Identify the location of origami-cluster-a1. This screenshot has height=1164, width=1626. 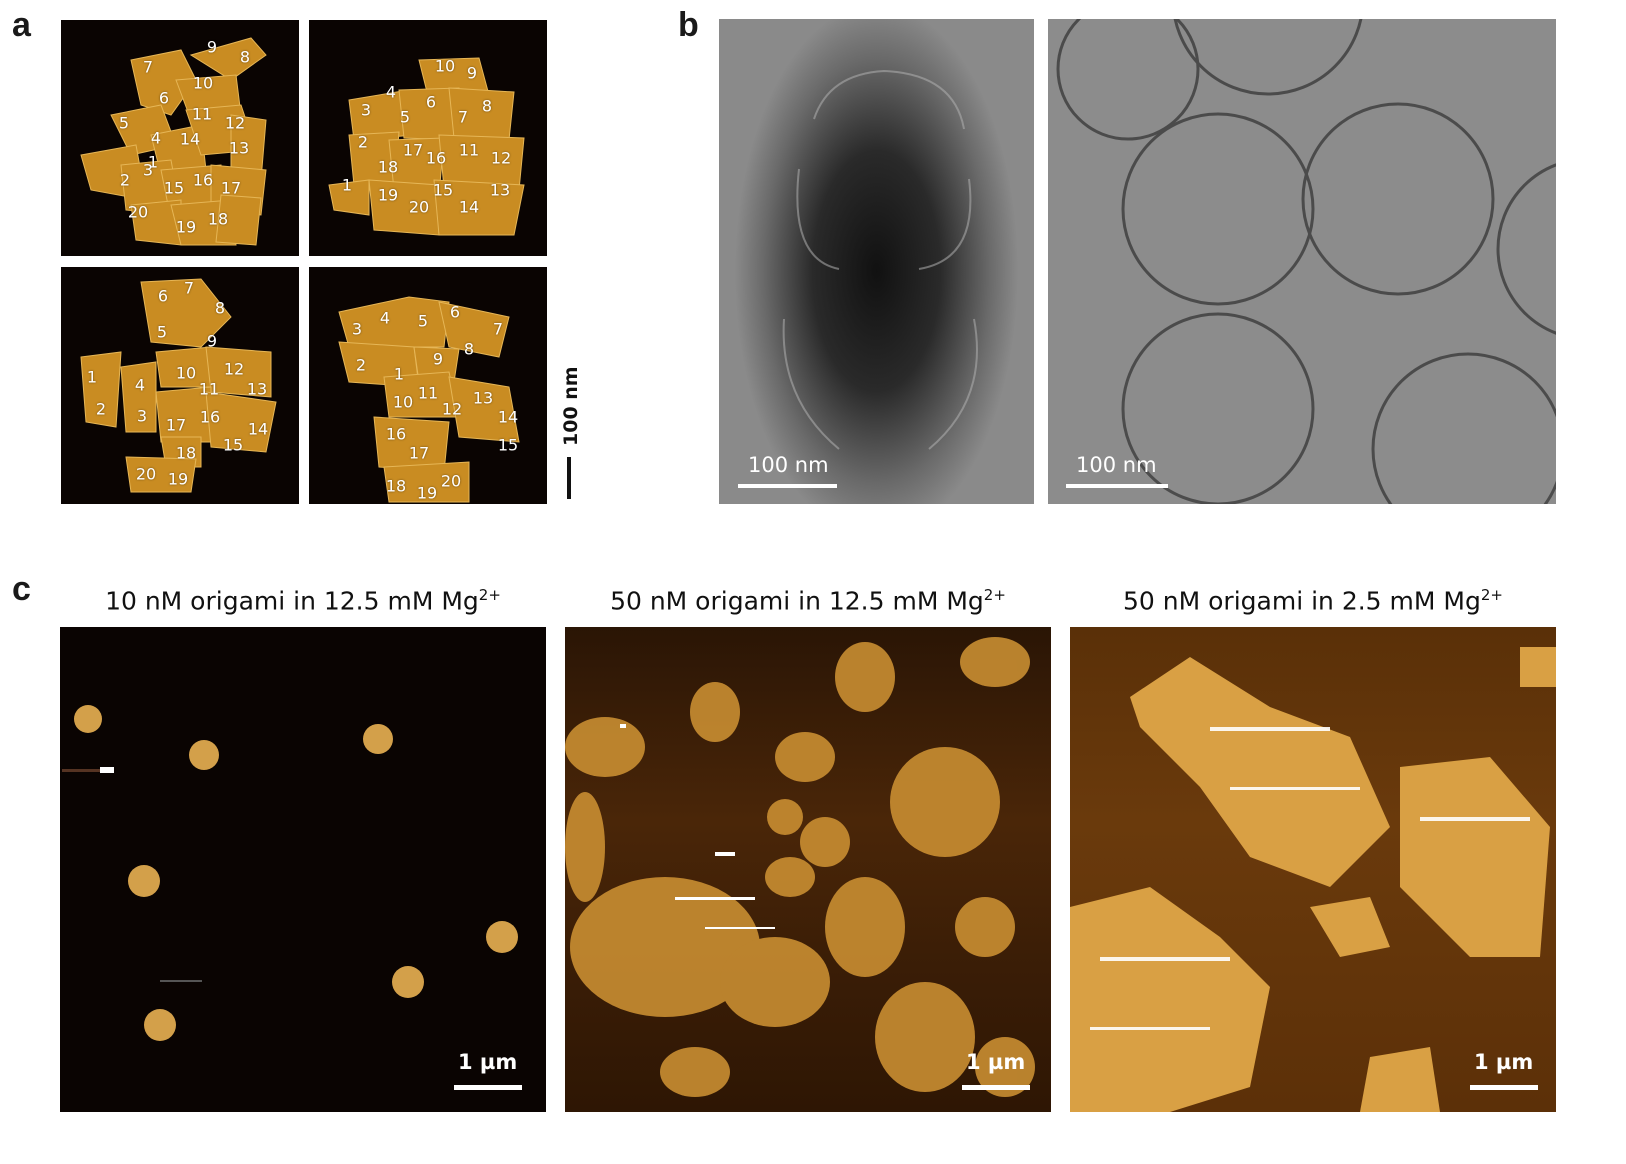
(173, 141).